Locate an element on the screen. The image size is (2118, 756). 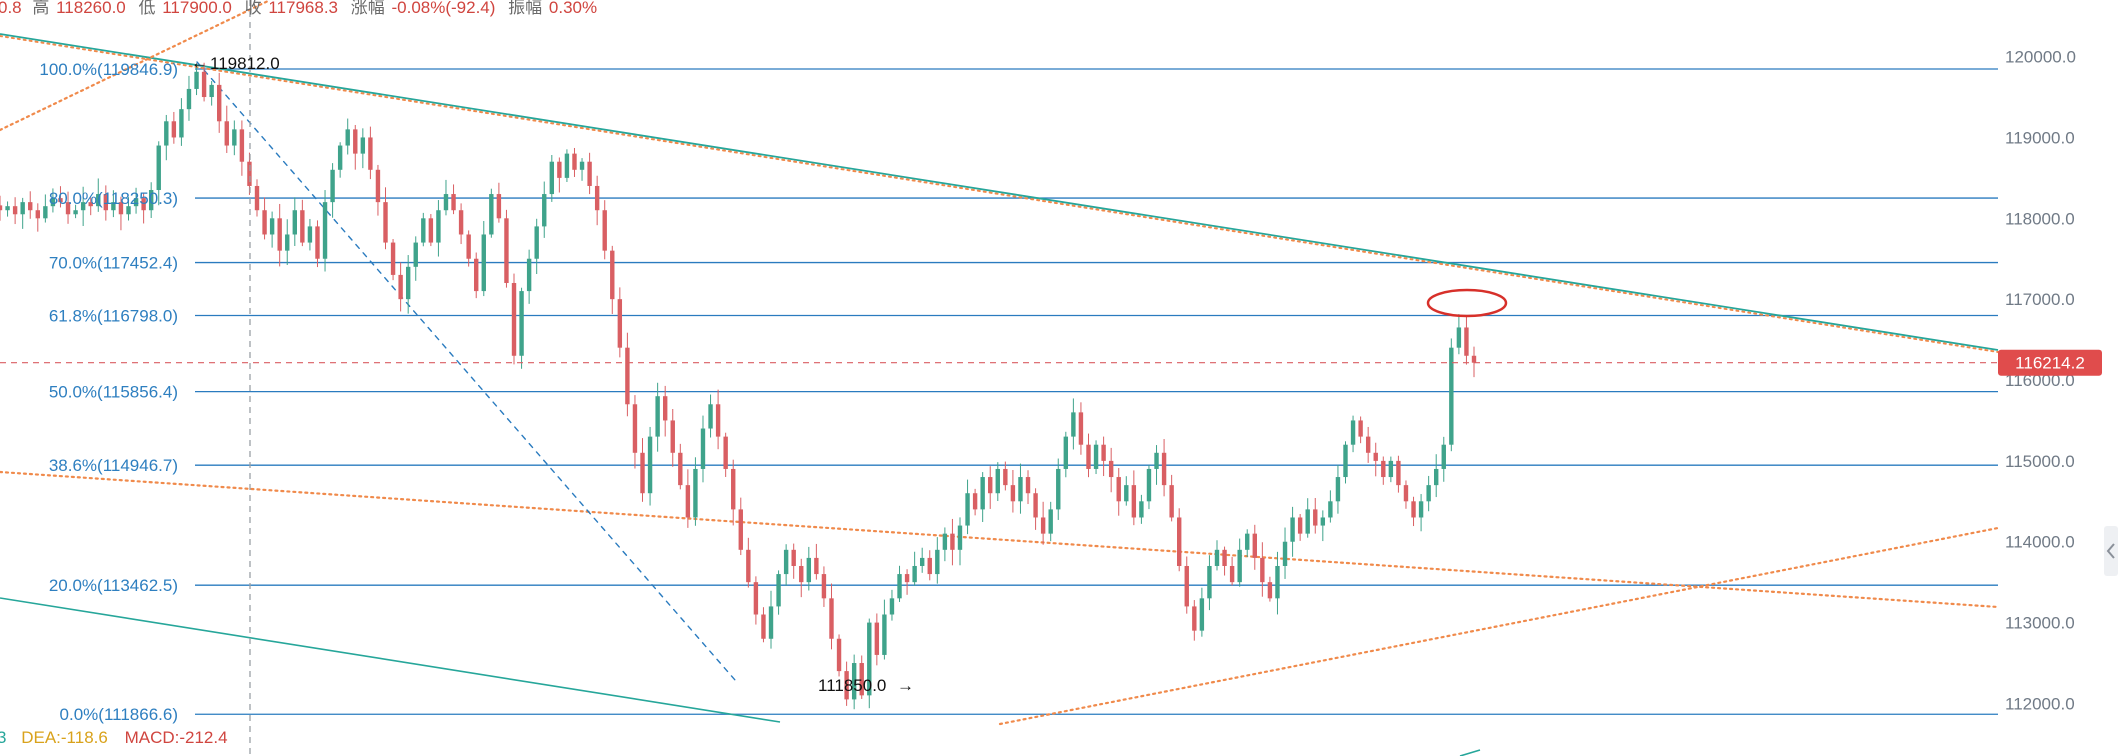
high-label: 高 is located at coordinates (40, 8).